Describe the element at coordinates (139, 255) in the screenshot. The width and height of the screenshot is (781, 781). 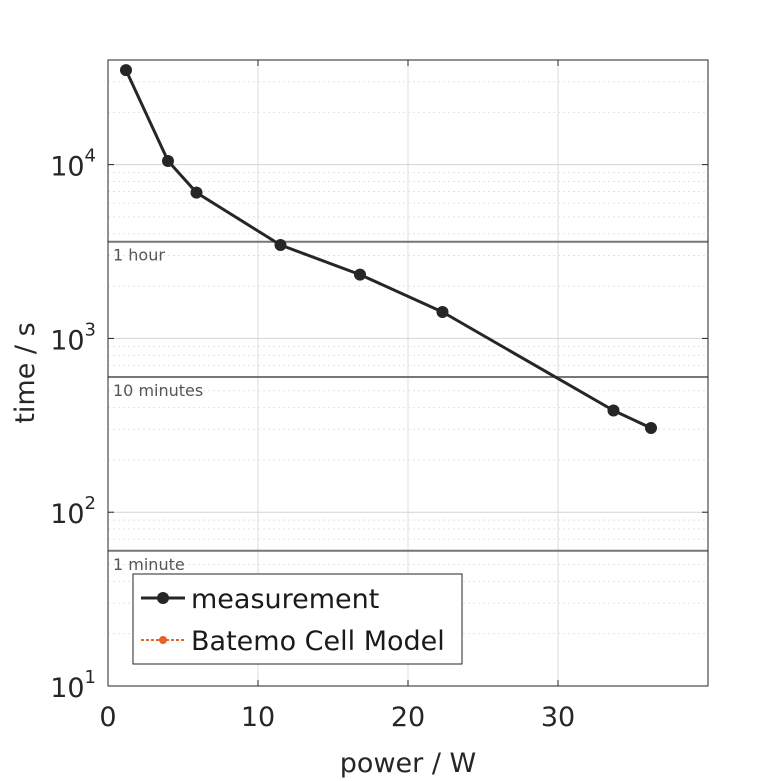
I see `reference-line-label: 1 hour` at that location.